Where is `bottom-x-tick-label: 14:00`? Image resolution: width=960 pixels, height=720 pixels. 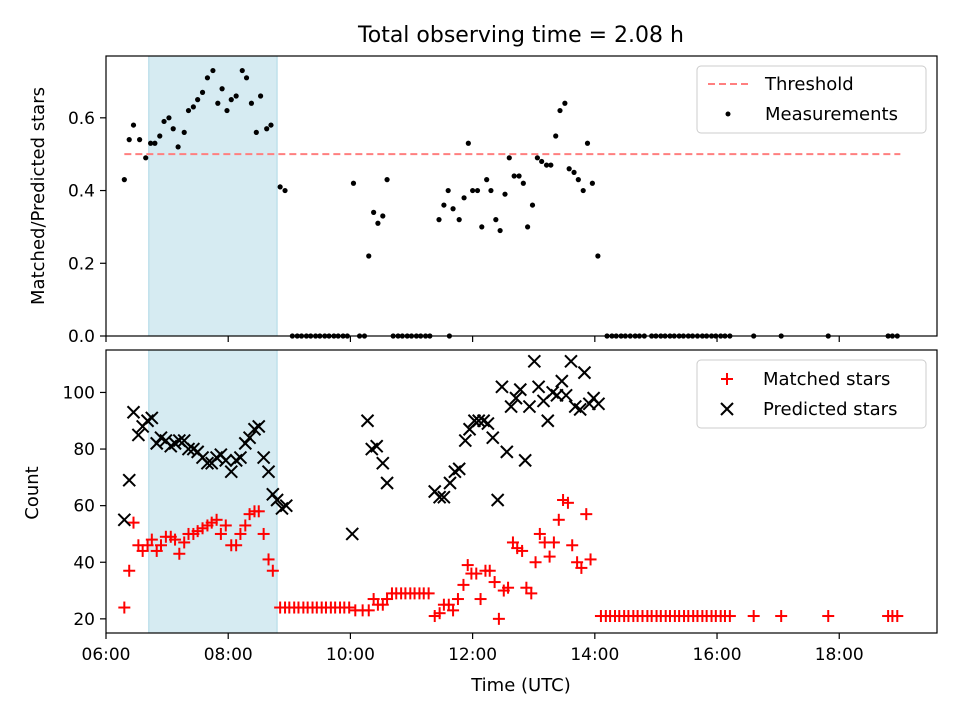
bottom-x-tick-label: 14:00 is located at coordinates (594, 655).